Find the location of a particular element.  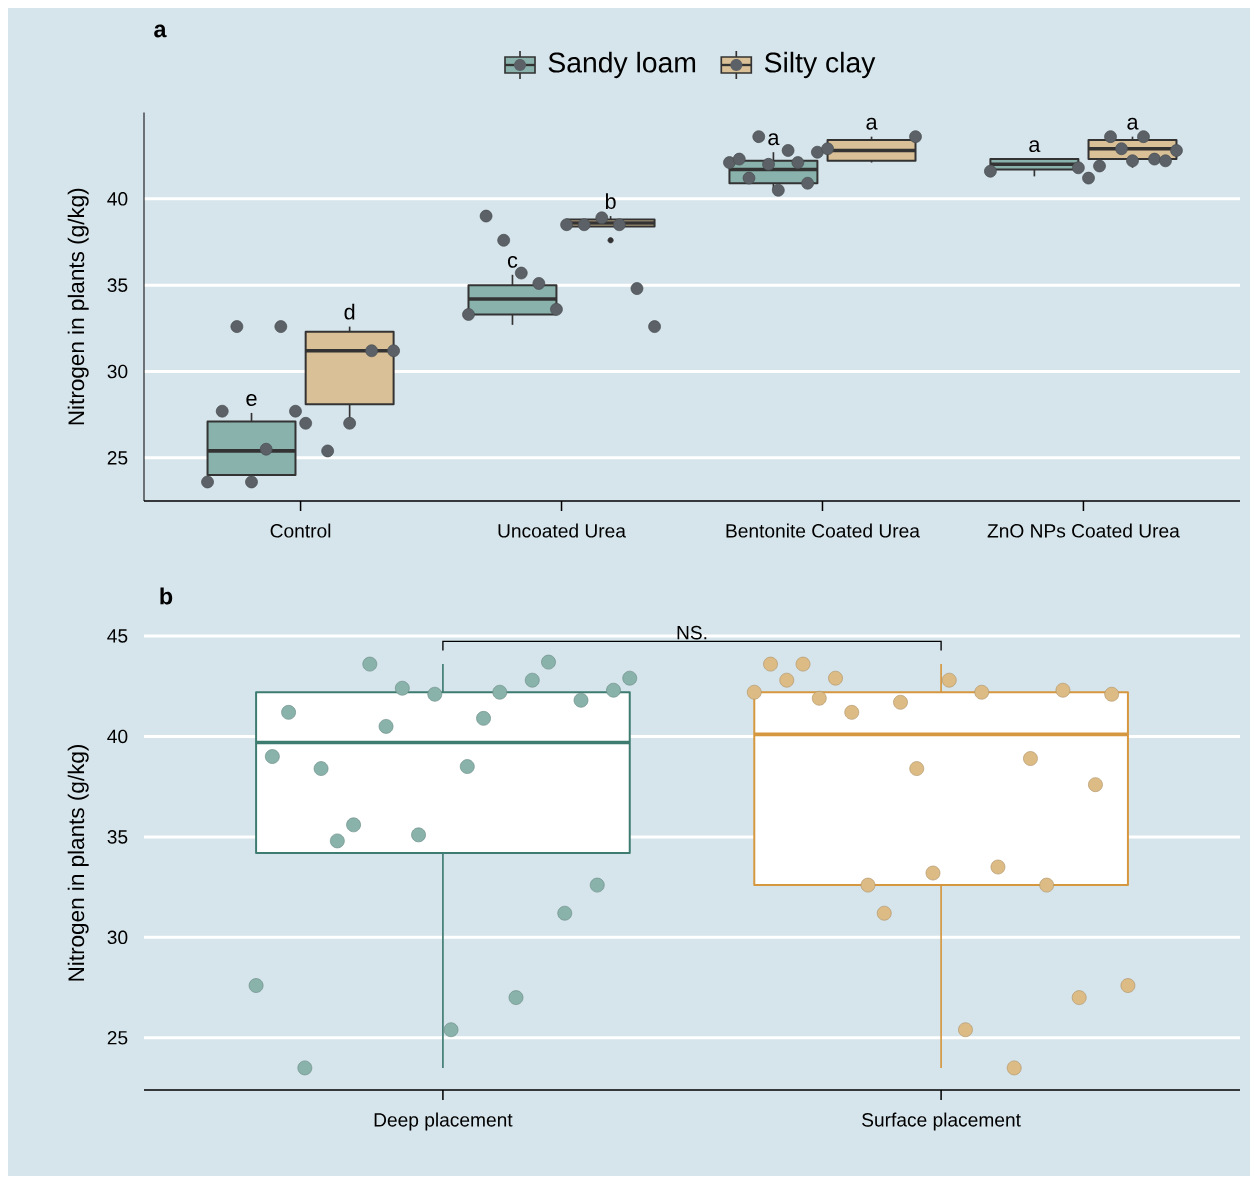

x-tick-label: Control is located at coordinates (300, 530).